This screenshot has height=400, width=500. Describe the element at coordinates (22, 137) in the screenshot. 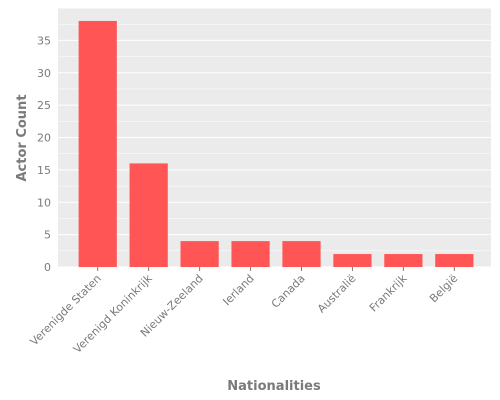

I see `y-axis-title: Actor Count` at that location.